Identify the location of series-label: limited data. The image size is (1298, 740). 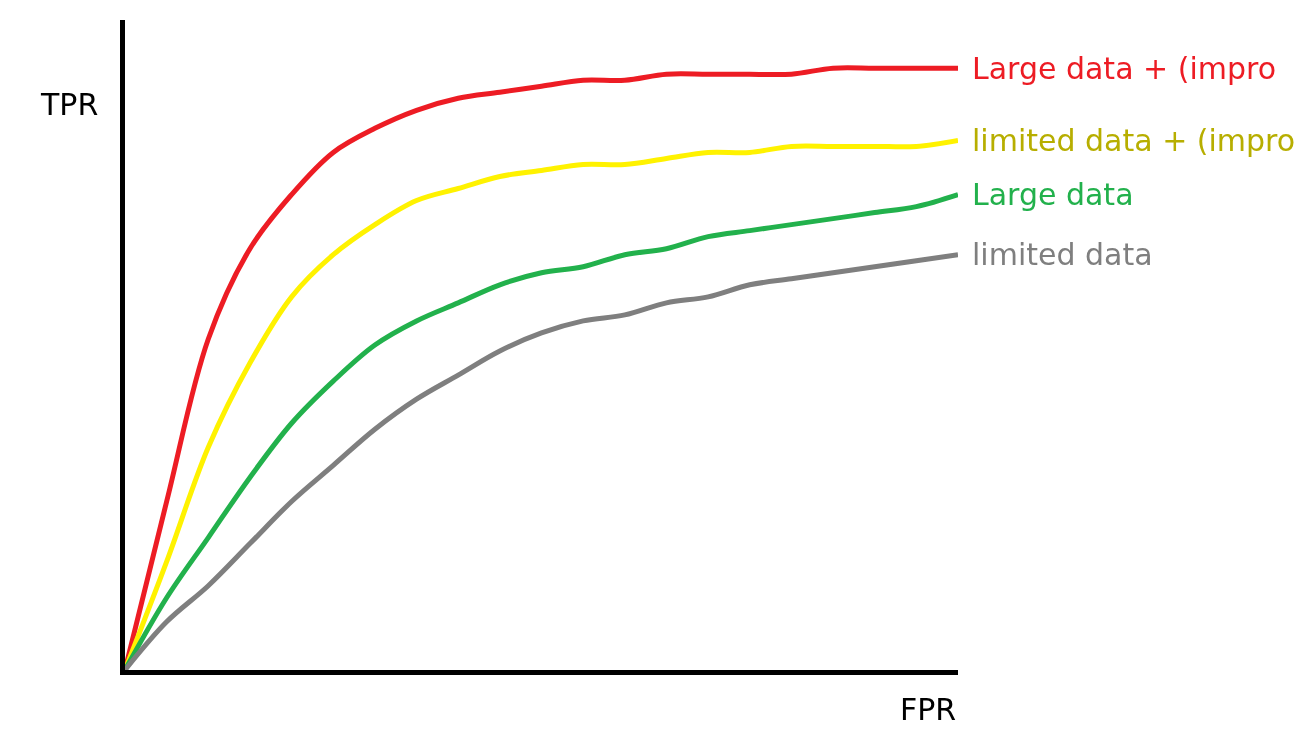
(1062, 254).